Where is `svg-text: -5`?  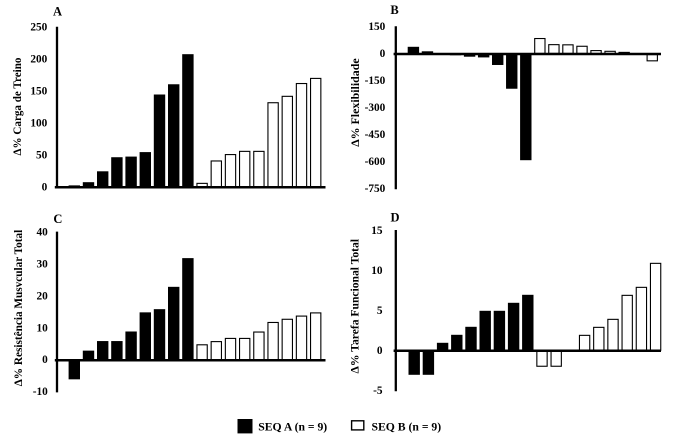
svg-text: -5 is located at coordinates (378, 391).